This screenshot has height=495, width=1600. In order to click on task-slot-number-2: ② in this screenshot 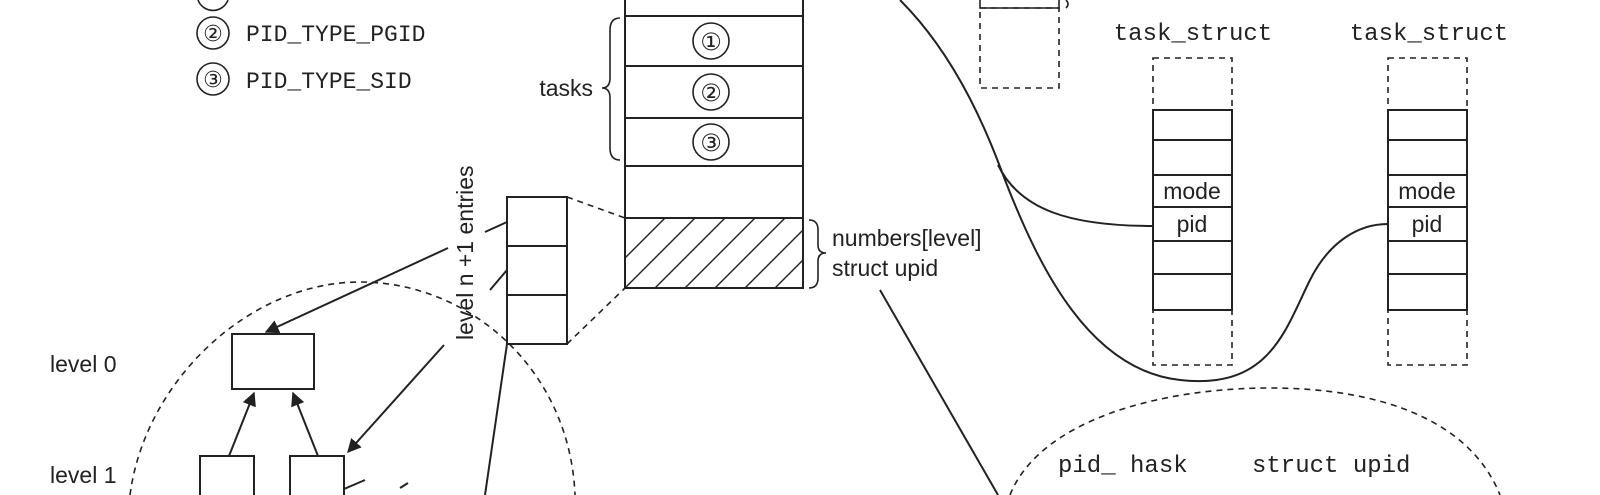, I will do `click(711, 93)`.